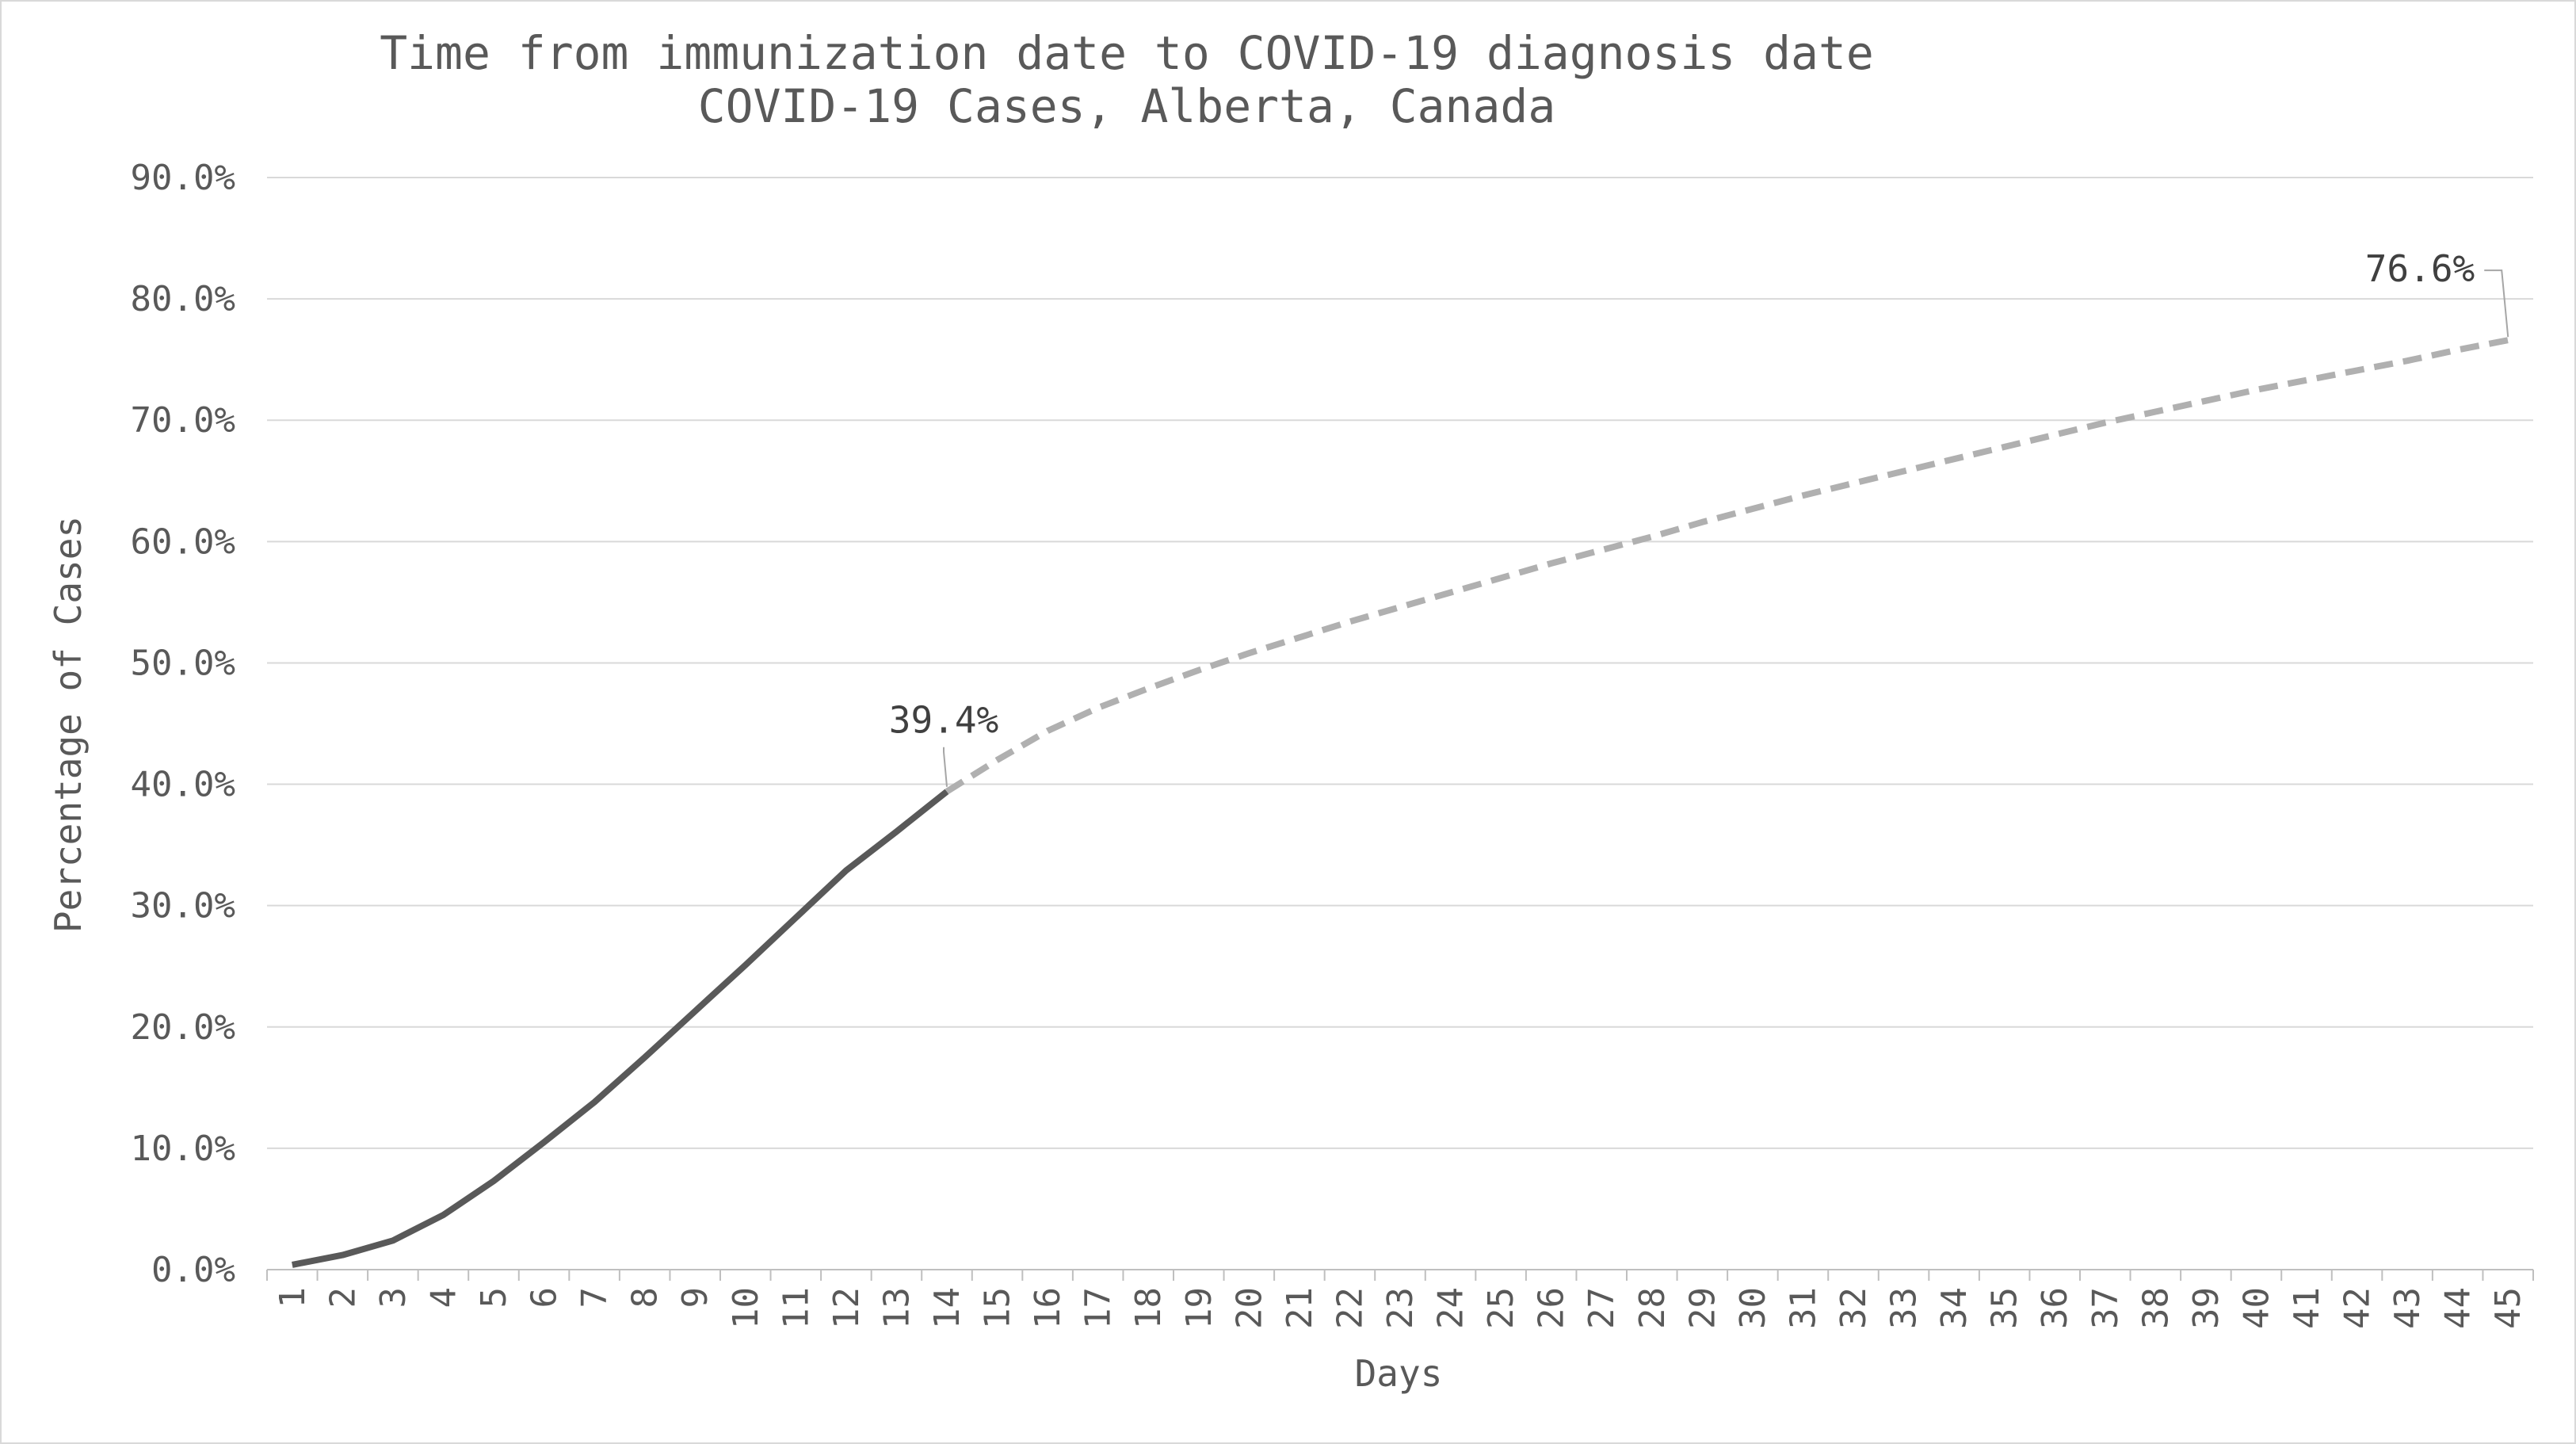 The height and width of the screenshot is (1444, 2576). Describe the element at coordinates (393, 1297) in the screenshot. I see `x-tick-label: 3` at that location.